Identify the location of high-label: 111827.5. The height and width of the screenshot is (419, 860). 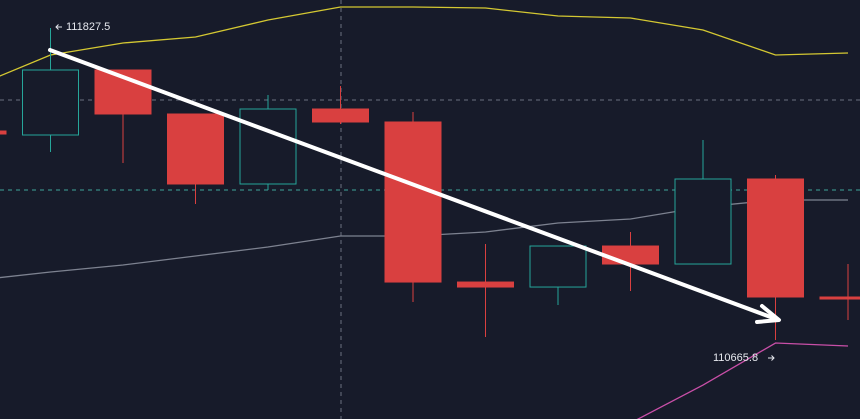
(88, 27).